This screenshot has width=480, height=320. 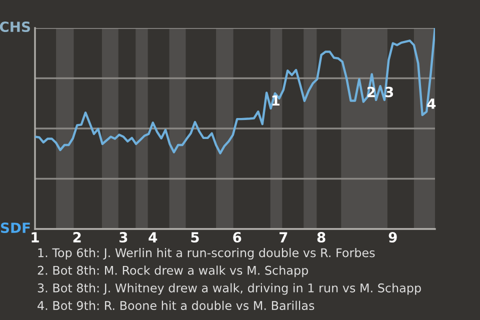 I want to click on text: 3. Bot 8th: J. Whitney drew a walk, driving in 1 run vs M. Schapp, so click(x=229, y=289).